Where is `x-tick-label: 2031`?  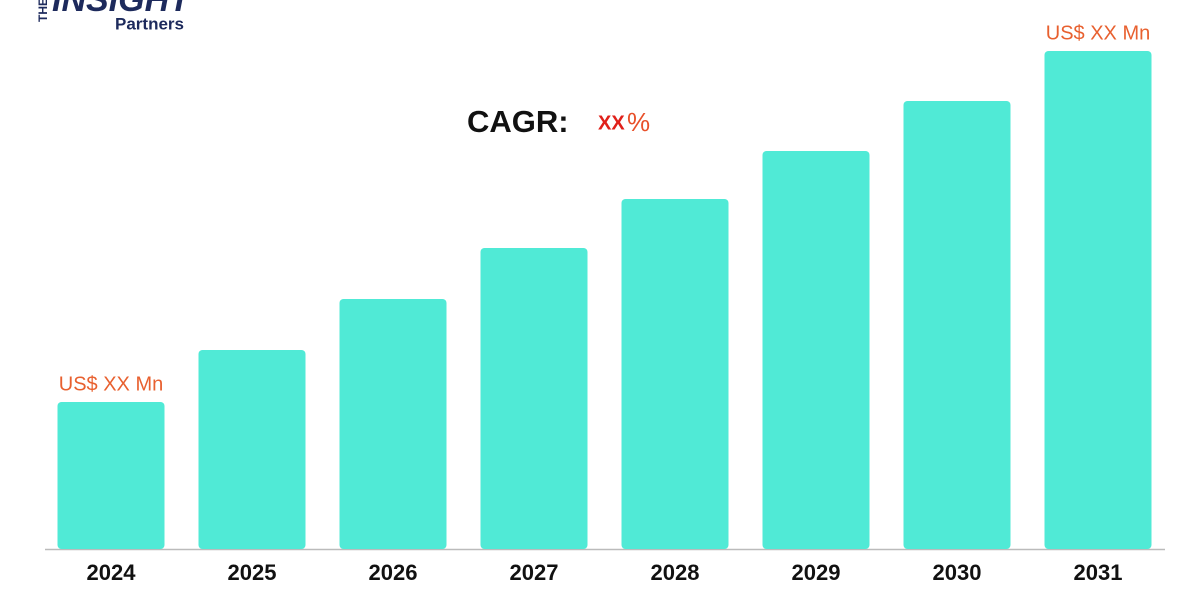 x-tick-label: 2031 is located at coordinates (1098, 572).